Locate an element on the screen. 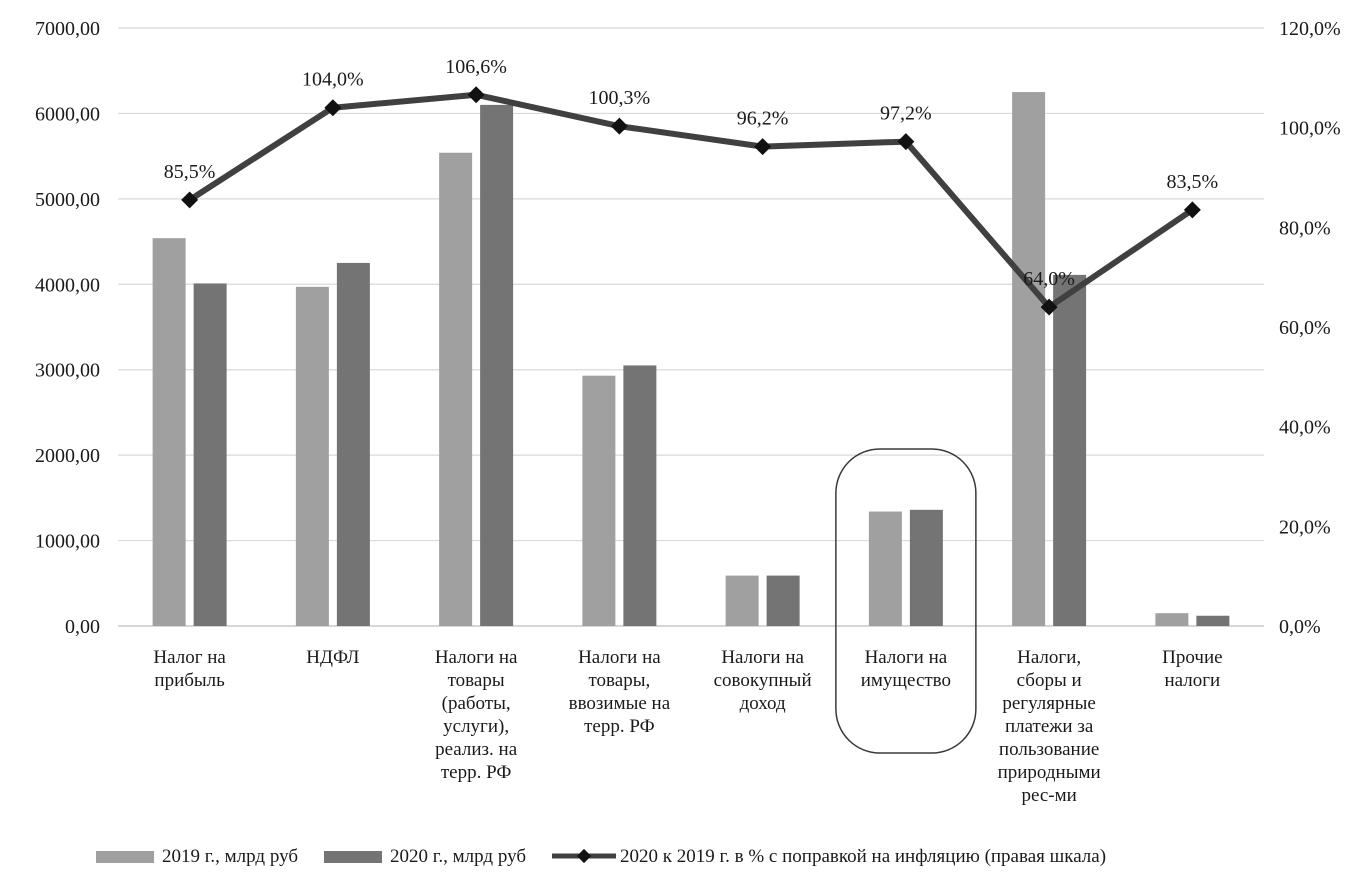 This screenshot has height=882, width=1368. category-label: совокупный is located at coordinates (763, 680).